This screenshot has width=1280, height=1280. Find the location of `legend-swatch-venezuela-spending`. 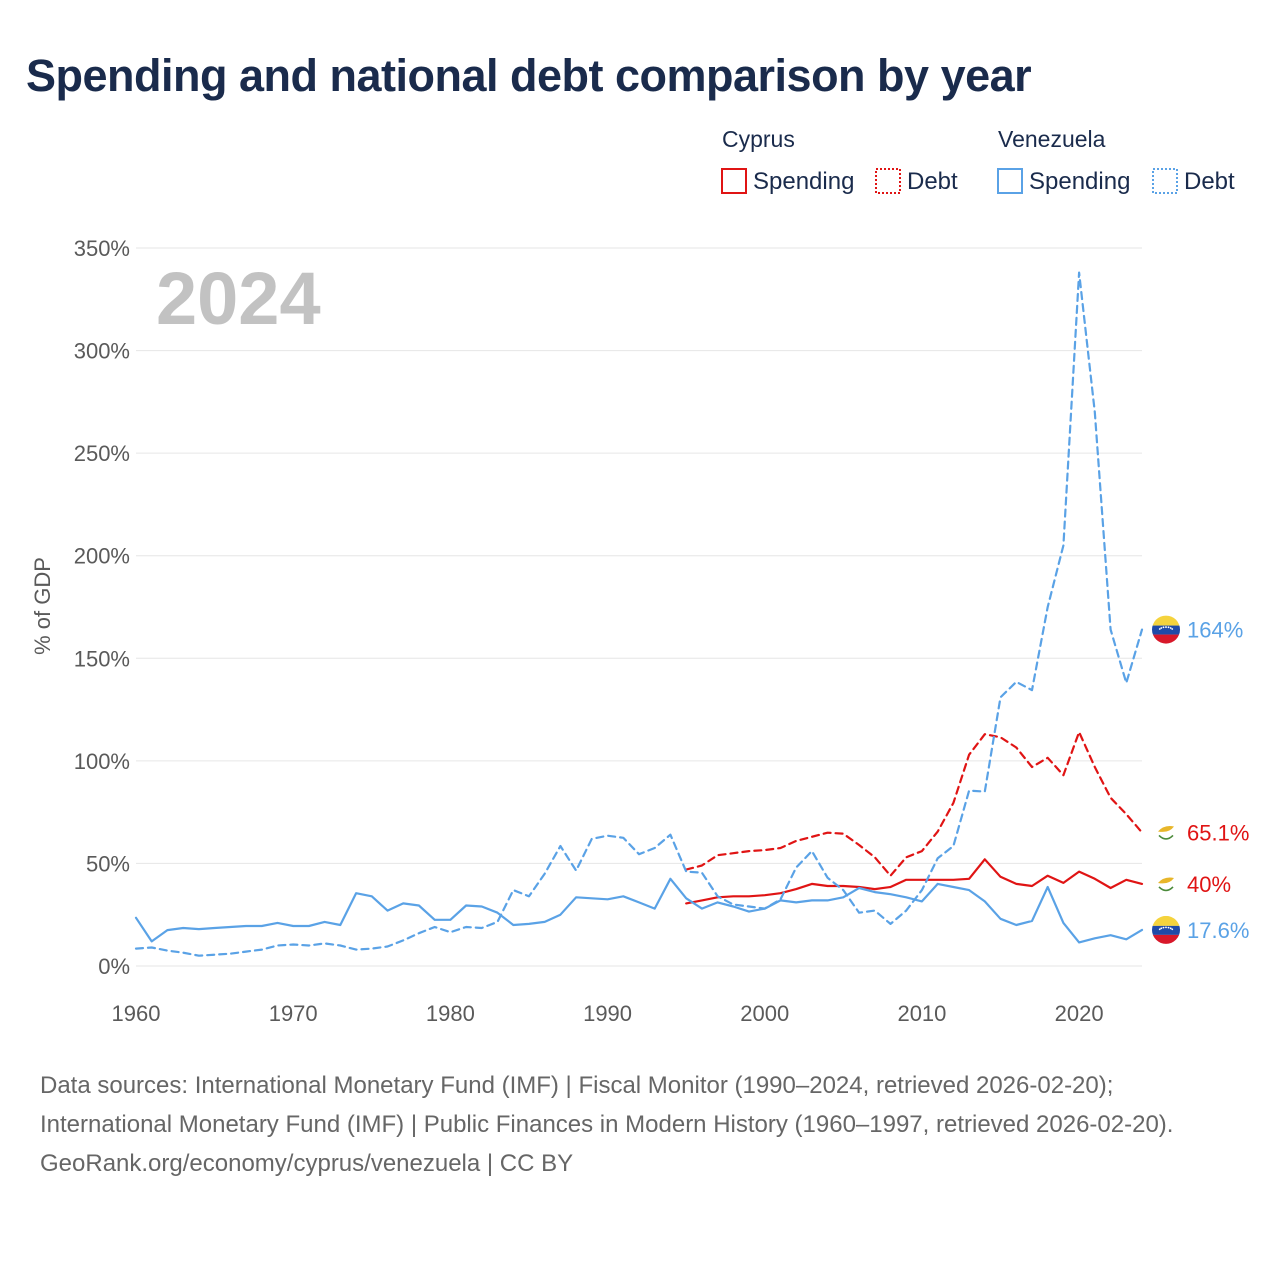

legend-swatch-venezuela-spending is located at coordinates (1010, 181).